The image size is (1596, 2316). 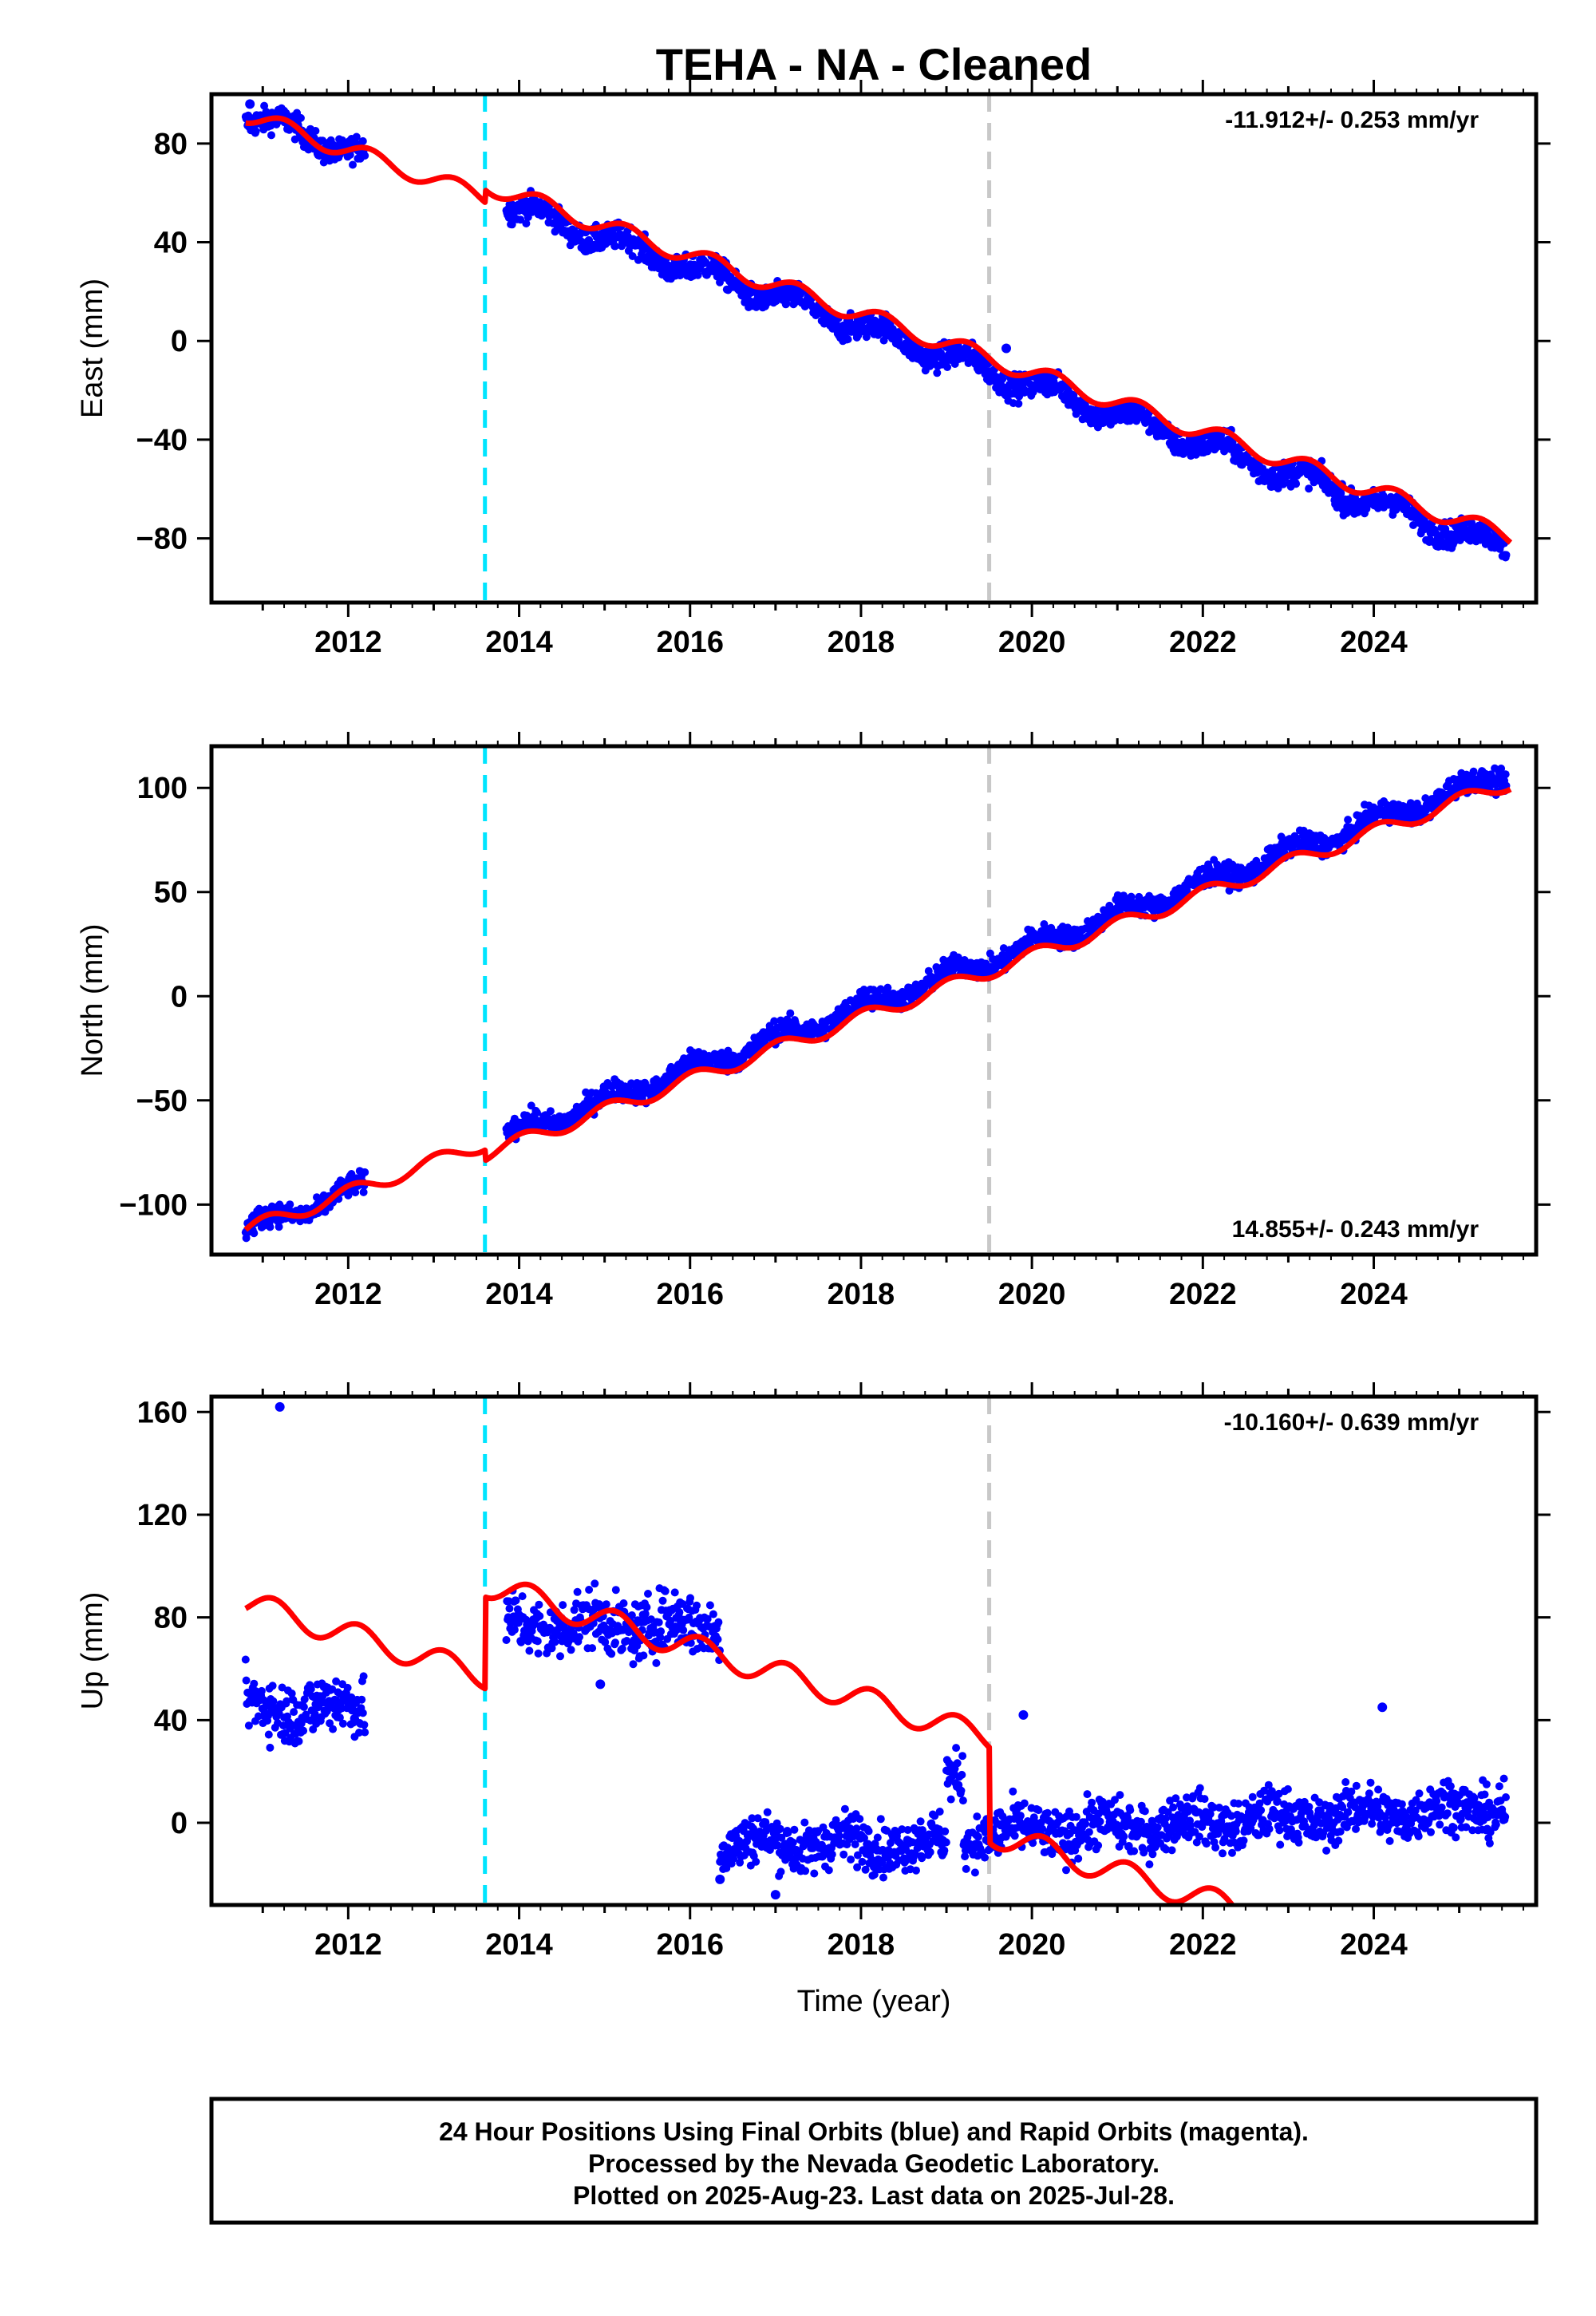 What do you see at coordinates (179, 997) in the screenshot?
I see `y-tick-label: 0` at bounding box center [179, 997].